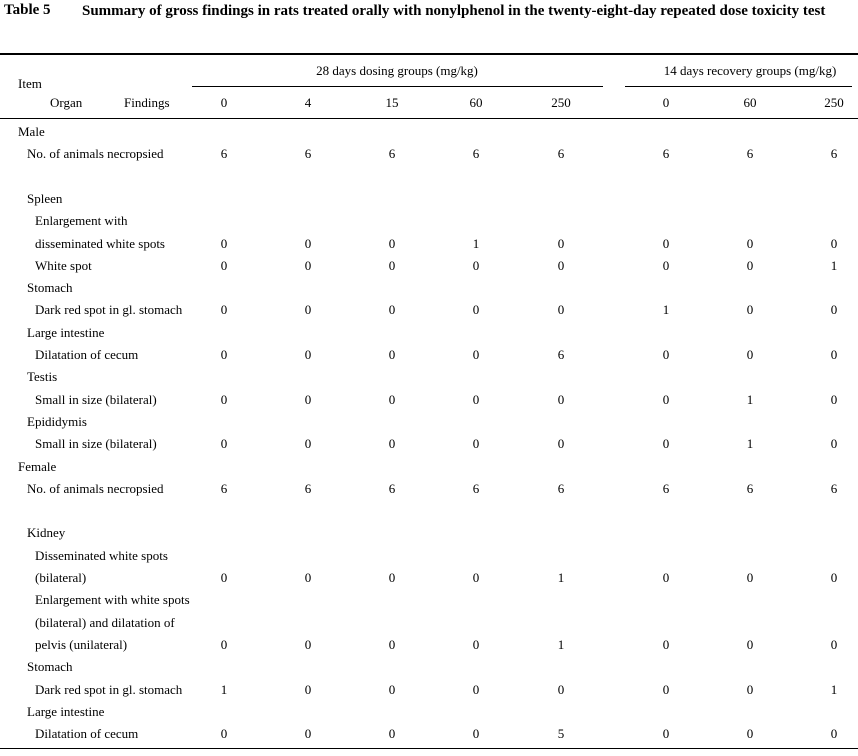 The image size is (858, 756). Describe the element at coordinates (57, 421) in the screenshot. I see `organ-label: Epididymis` at that location.